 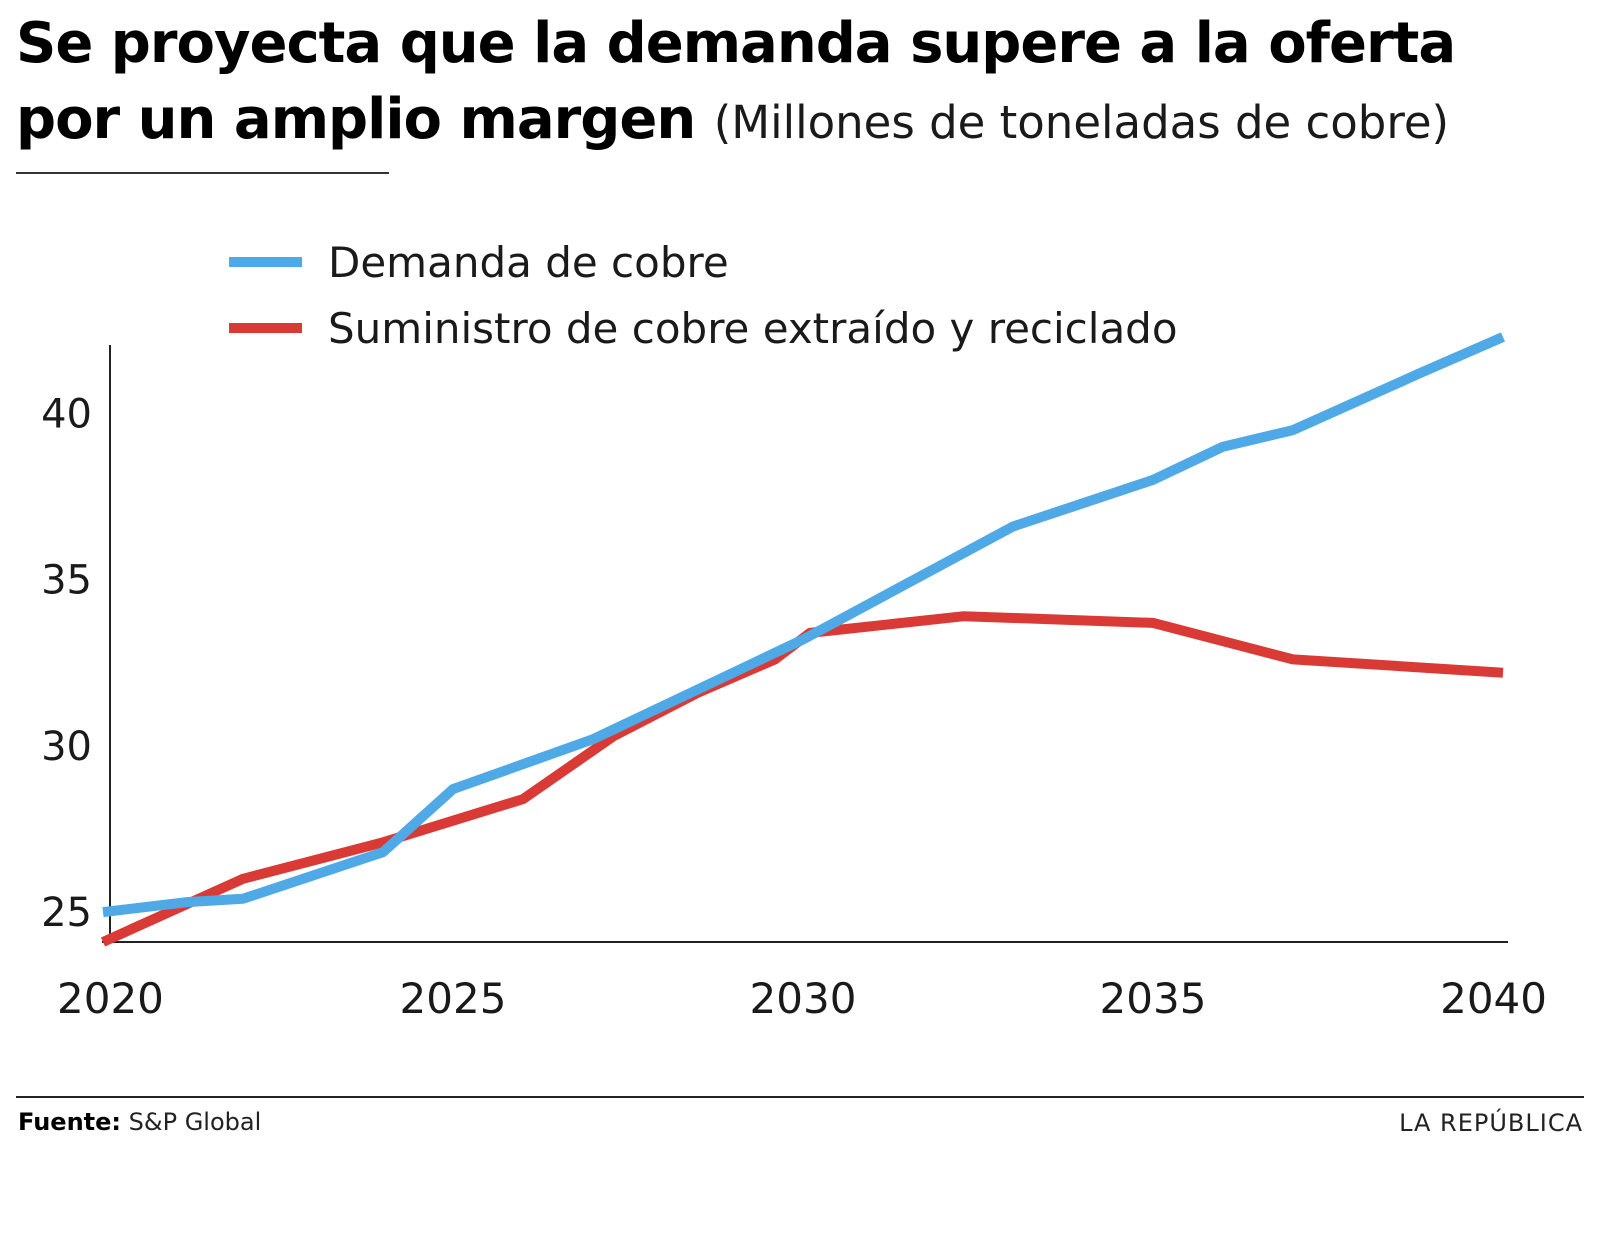 What do you see at coordinates (1081, 122) in the screenshot?
I see `chart-subtitle: (Millones de toneladas de cobre)` at bounding box center [1081, 122].